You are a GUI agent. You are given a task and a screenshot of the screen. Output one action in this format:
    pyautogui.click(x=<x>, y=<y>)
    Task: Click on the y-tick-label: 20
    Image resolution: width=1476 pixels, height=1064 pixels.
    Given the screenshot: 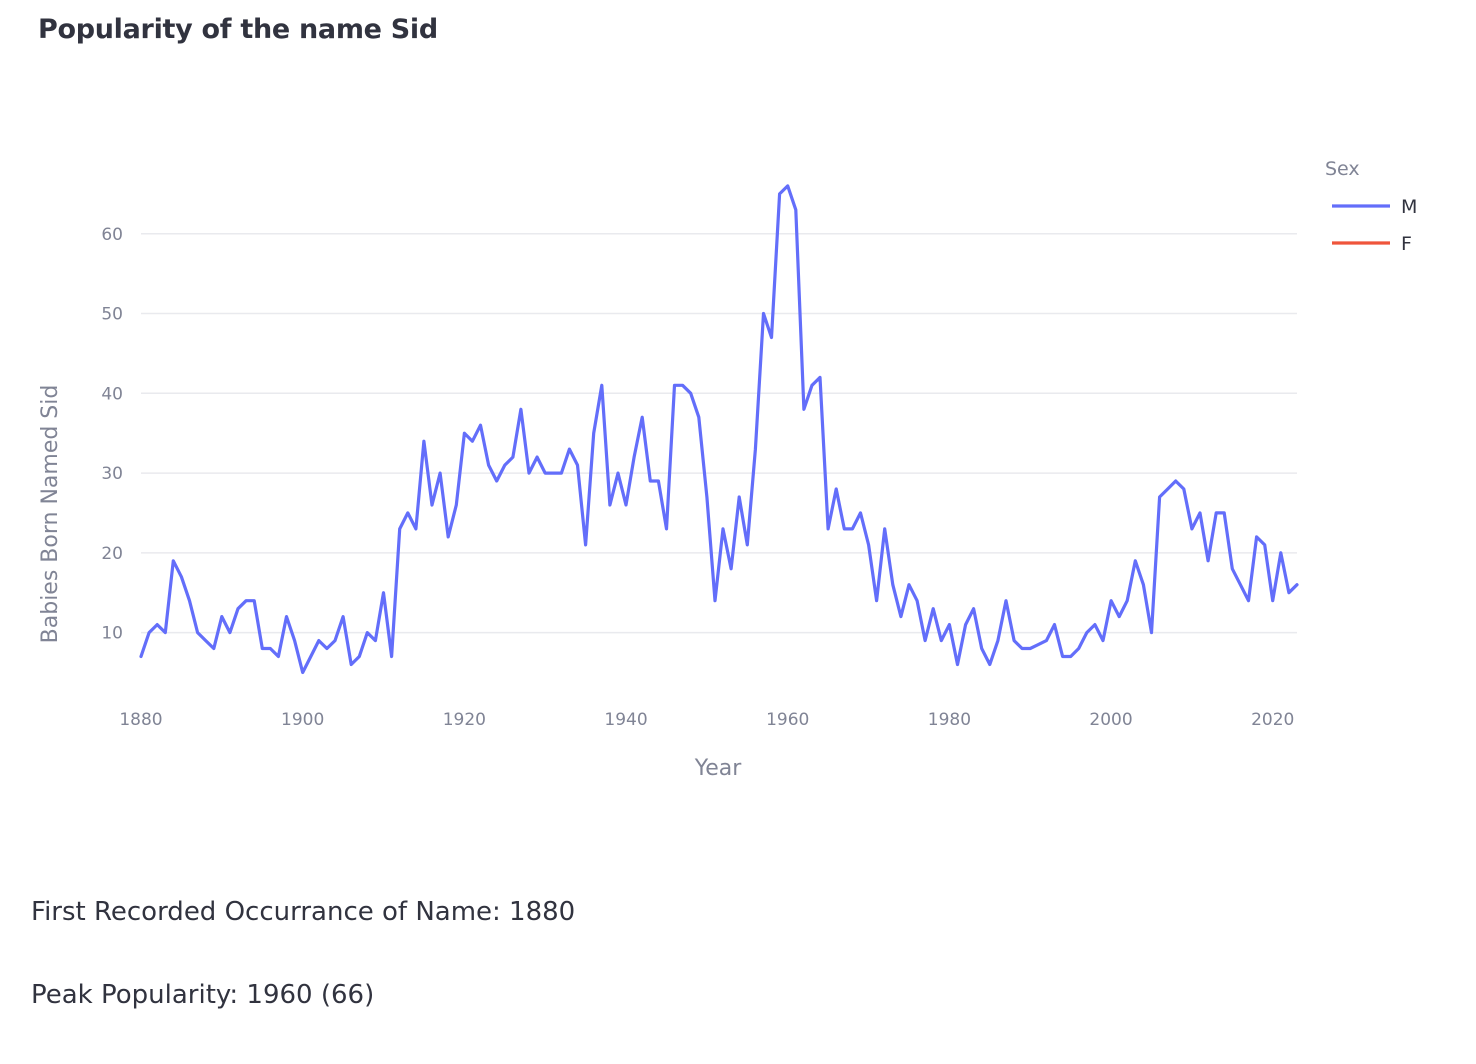 What is the action you would take?
    pyautogui.click(x=112, y=554)
    